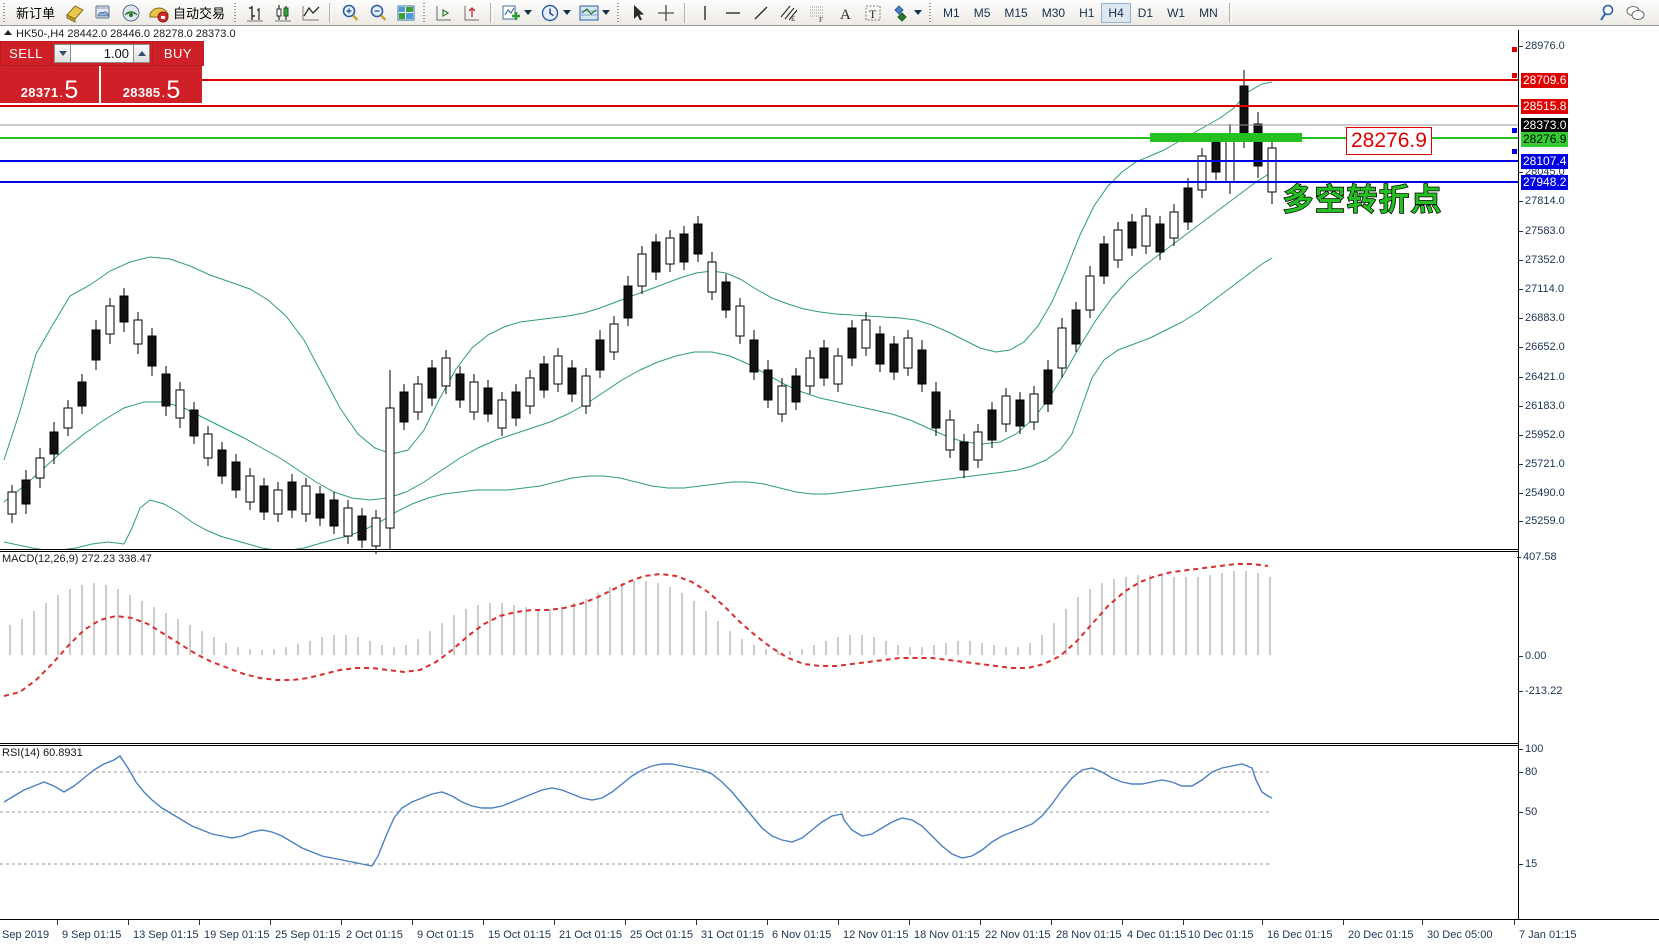 The image size is (1659, 945). What do you see at coordinates (636, 818) in the screenshot?
I see `rsi-level-lines` at bounding box center [636, 818].